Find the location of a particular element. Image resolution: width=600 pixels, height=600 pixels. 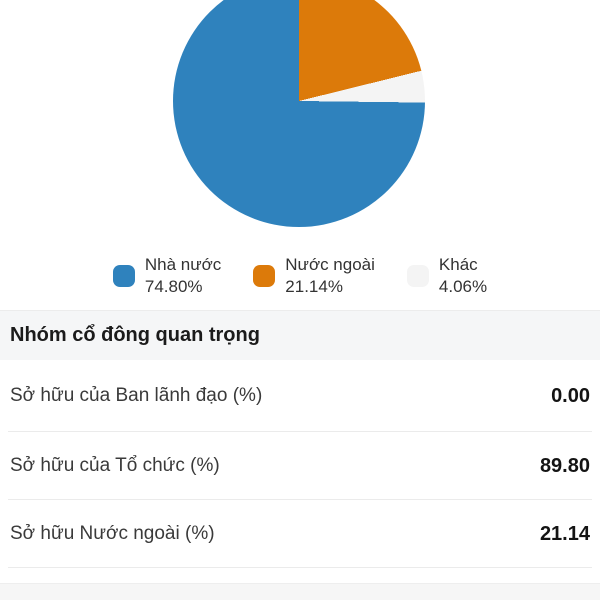

legend-item-nuoc-ngoai: Nước ngoài 21.14% is located at coordinates (314, 276).